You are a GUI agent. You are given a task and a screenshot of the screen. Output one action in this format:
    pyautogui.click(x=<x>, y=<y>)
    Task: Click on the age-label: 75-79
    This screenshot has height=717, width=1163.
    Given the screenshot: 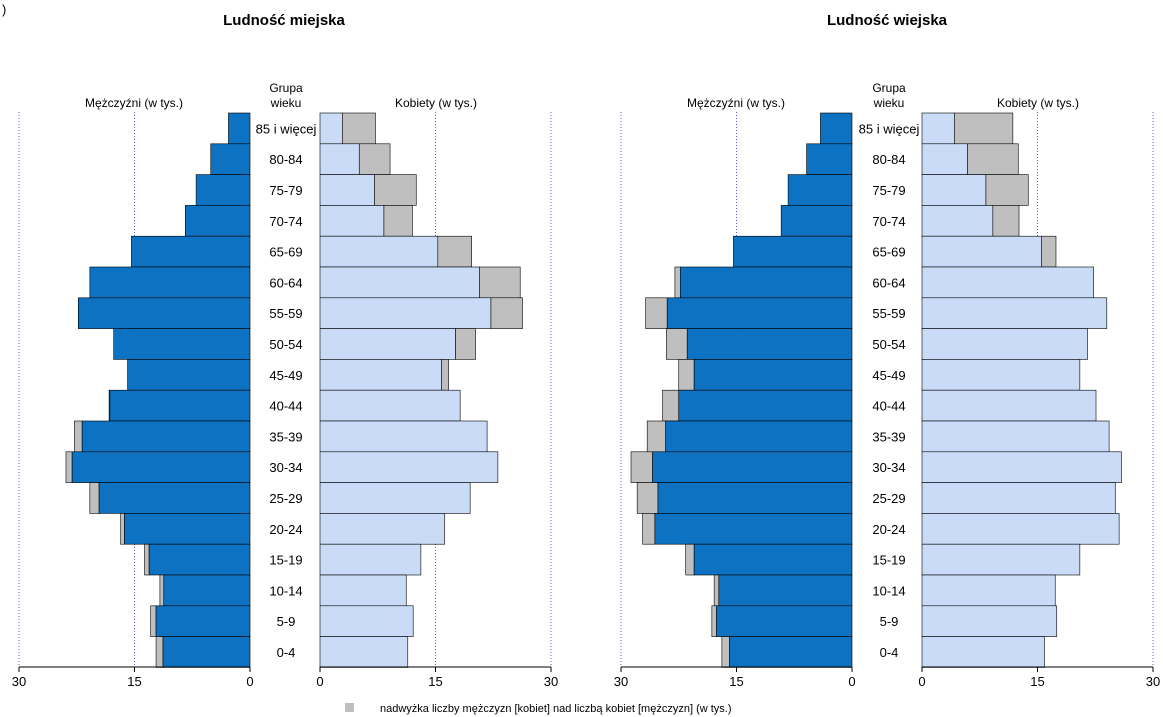 What is the action you would take?
    pyautogui.click(x=285, y=190)
    